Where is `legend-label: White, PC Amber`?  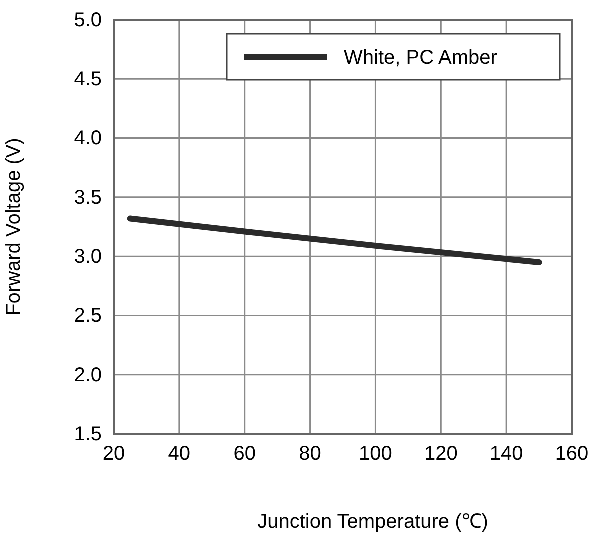
legend-label: White, PC Amber is located at coordinates (421, 58).